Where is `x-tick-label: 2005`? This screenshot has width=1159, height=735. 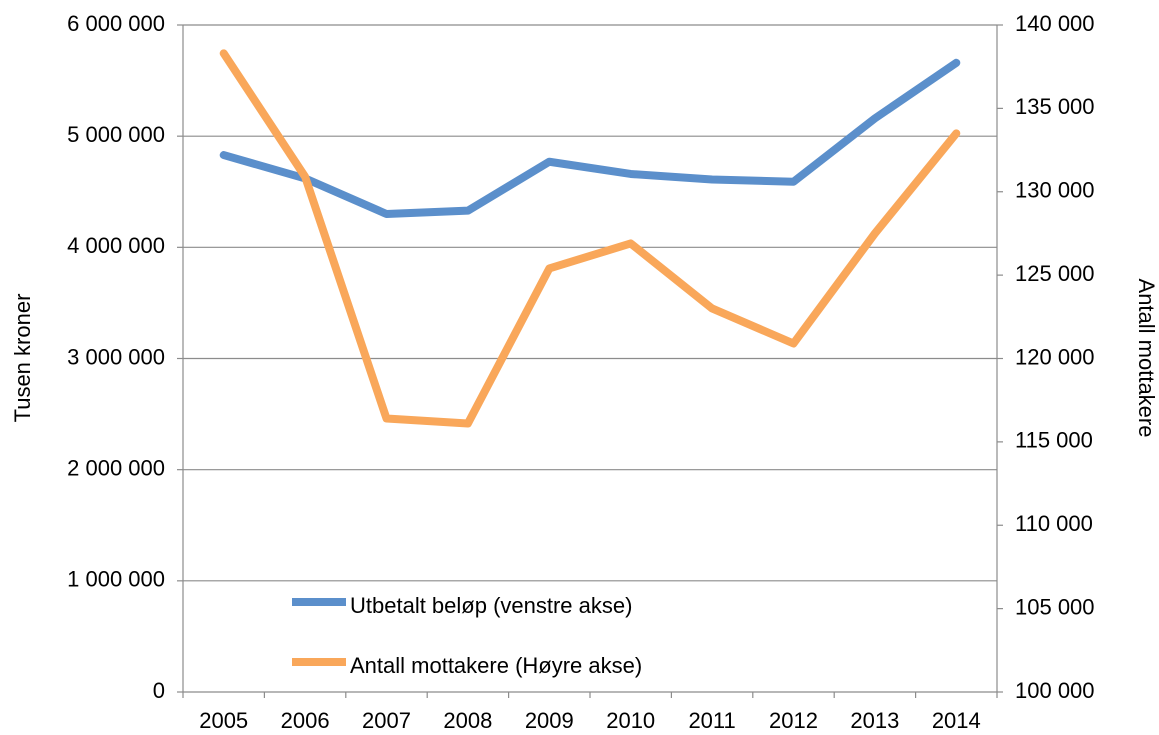 x-tick-label: 2005 is located at coordinates (223, 720).